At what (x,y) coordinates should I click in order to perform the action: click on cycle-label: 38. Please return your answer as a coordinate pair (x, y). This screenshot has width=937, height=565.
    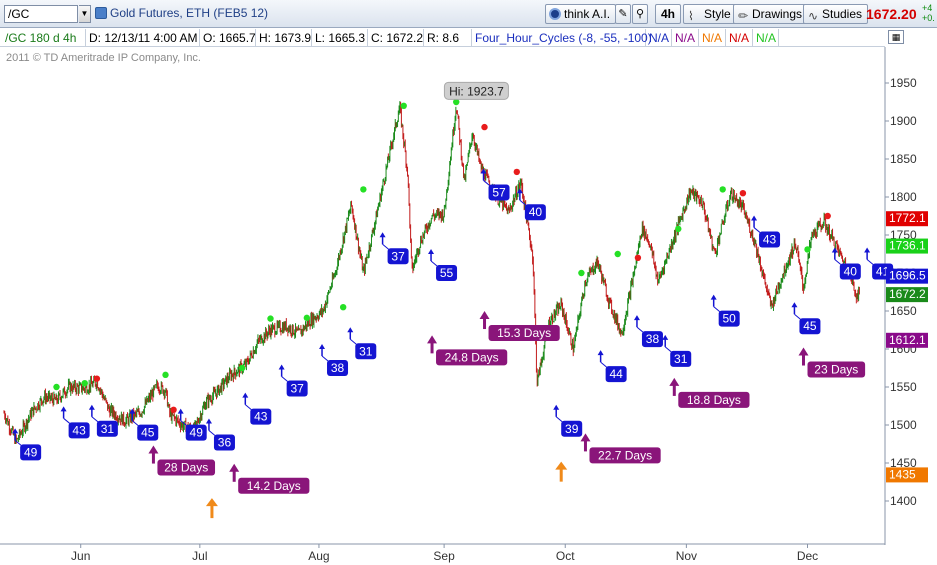
    Looking at the image, I should click on (338, 368).